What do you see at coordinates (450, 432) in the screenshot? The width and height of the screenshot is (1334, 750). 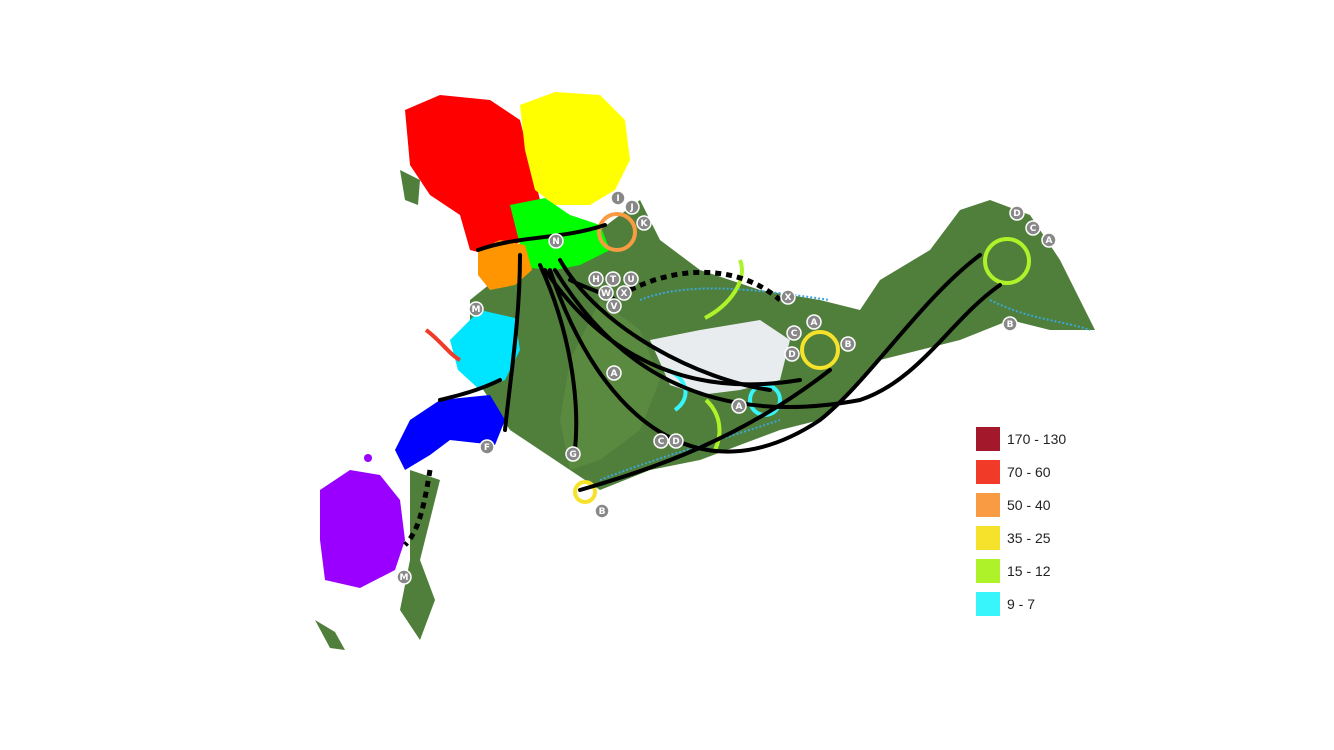 I see `region-se-asia` at bounding box center [450, 432].